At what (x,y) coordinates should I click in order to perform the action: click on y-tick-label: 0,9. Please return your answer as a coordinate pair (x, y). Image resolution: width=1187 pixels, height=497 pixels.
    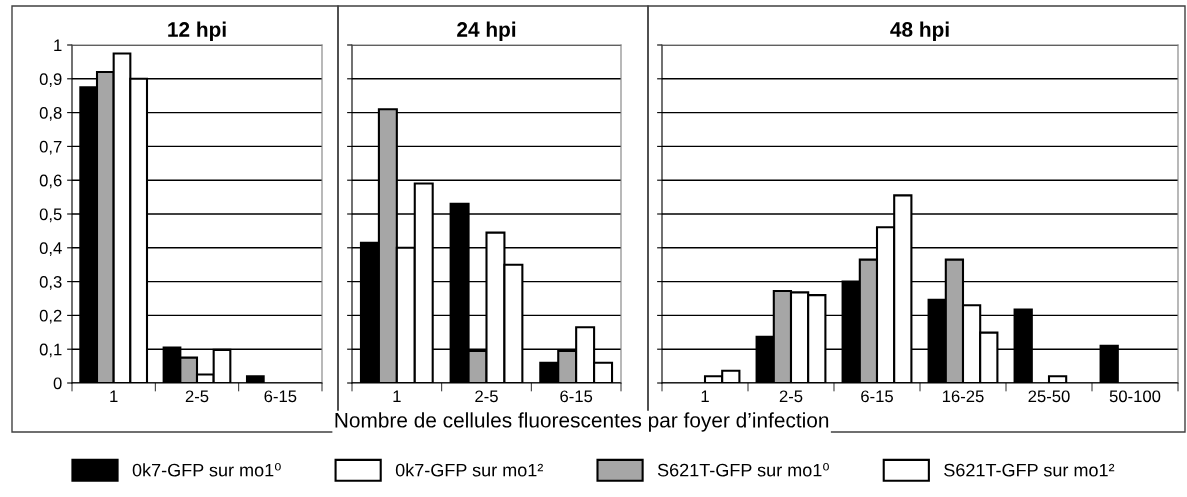
    Looking at the image, I should click on (50, 80).